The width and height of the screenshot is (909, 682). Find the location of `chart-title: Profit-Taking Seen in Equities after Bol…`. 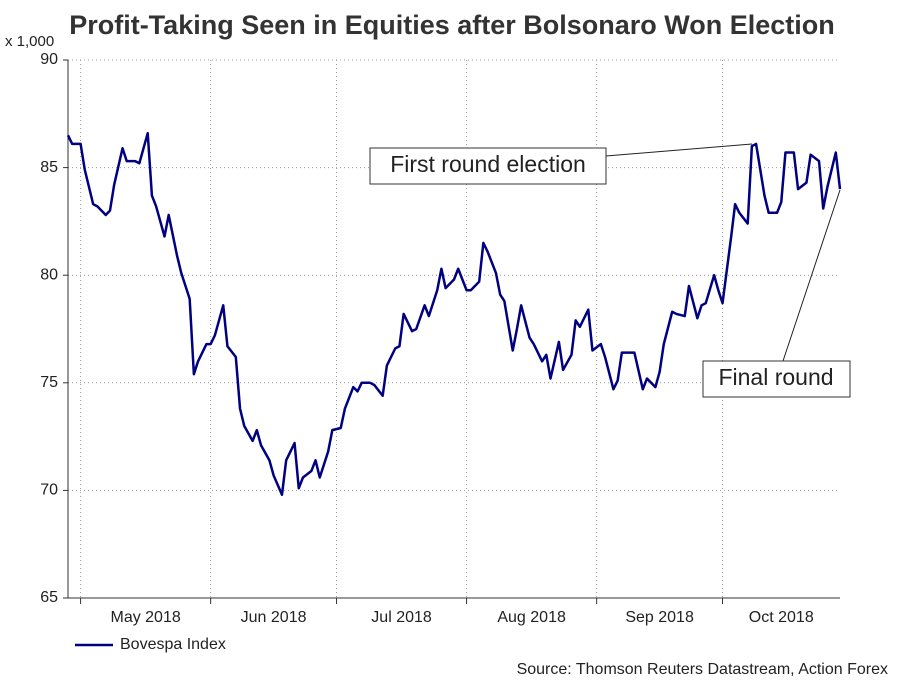

chart-title: Profit-Taking Seen in Equities after Bol… is located at coordinates (452, 25).